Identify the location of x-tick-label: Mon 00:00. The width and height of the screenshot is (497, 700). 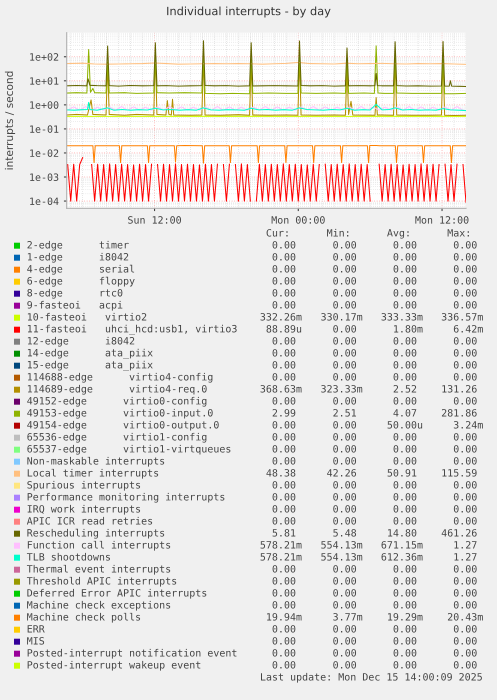
(298, 220).